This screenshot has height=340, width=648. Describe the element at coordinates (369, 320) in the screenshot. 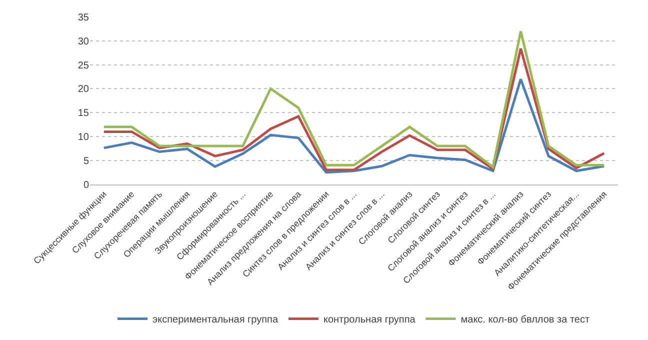

I see `legend-label: контрольная группа` at that location.